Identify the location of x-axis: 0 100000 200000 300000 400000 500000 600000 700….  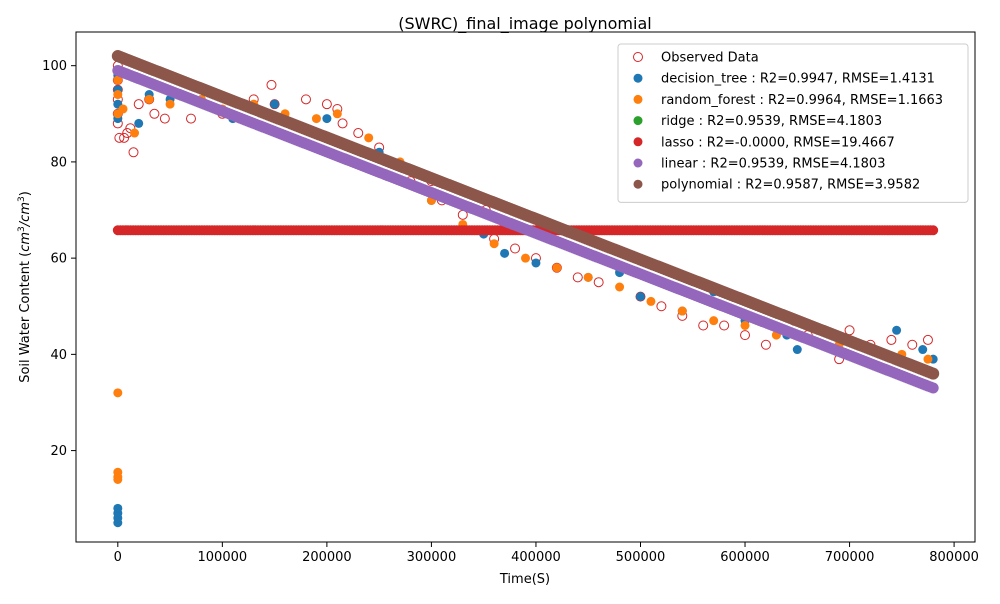
(546, 553).